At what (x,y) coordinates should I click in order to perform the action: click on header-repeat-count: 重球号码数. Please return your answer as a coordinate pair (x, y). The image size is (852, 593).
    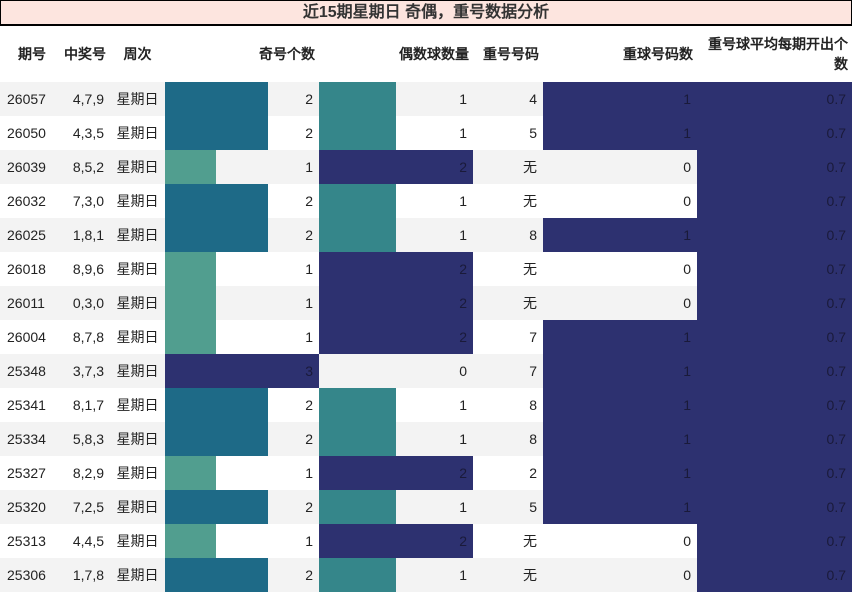
    Looking at the image, I should click on (620, 54).